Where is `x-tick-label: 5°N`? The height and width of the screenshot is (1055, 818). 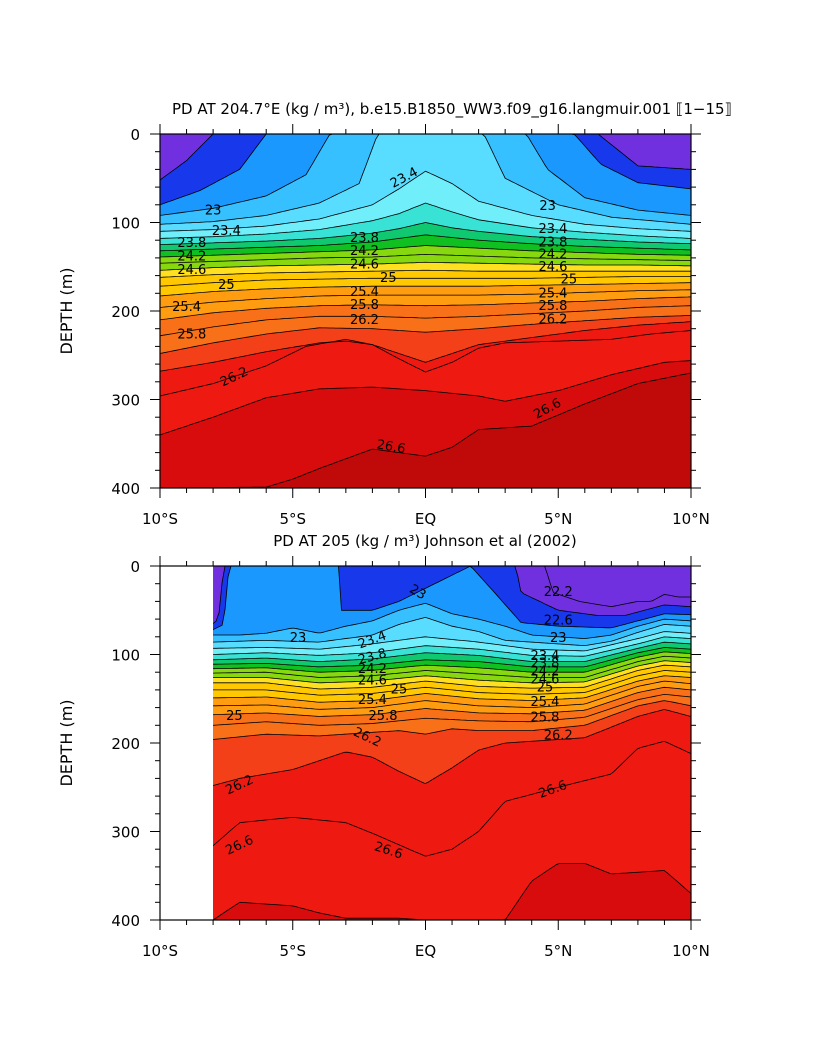 x-tick-label: 5°N is located at coordinates (558, 951).